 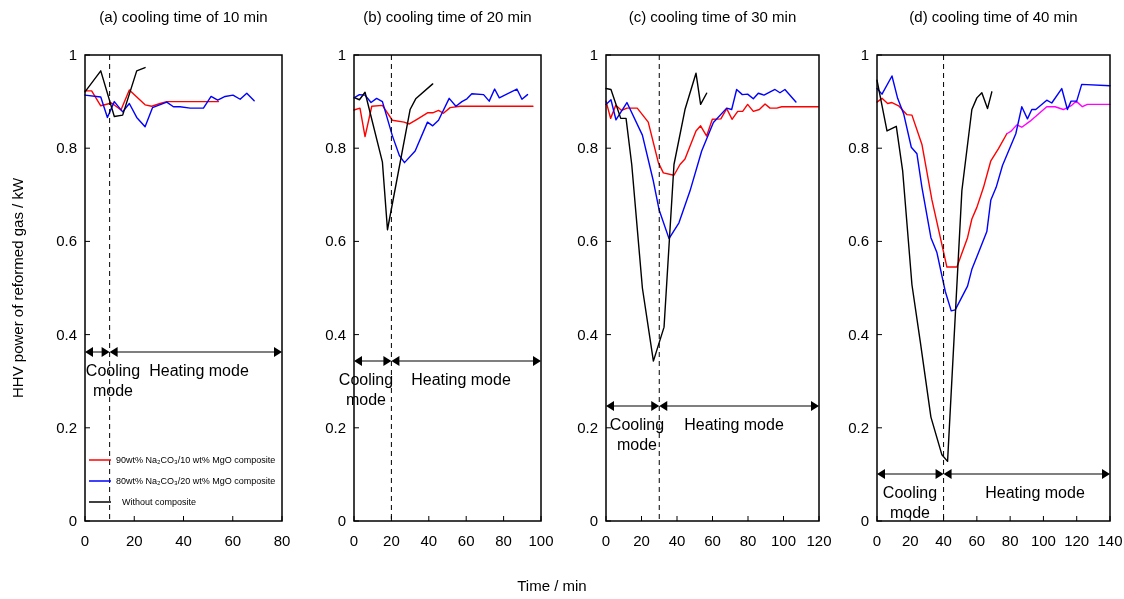 I want to click on chart-title: (b) cooling time of 20 min, so click(x=447, y=16).